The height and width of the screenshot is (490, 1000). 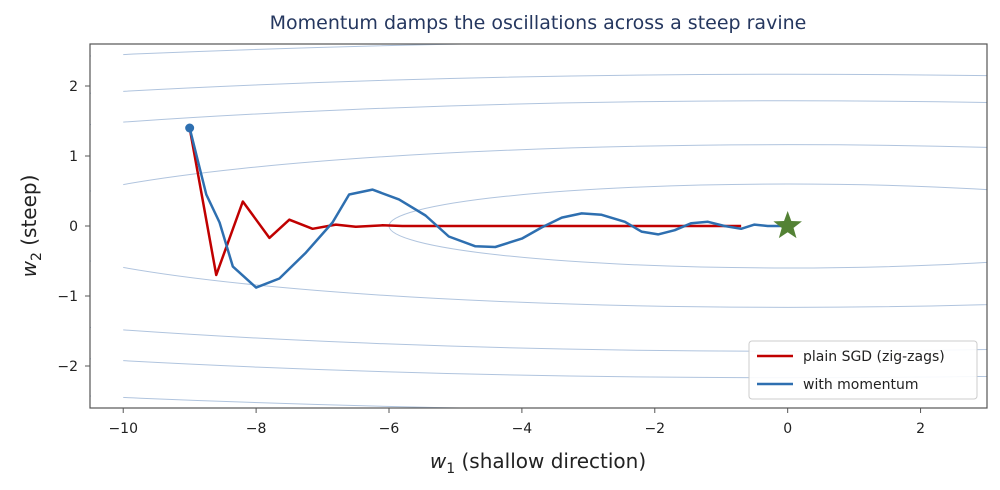 I want to click on y-axis-label: w2 (steep), so click(x=31, y=226).